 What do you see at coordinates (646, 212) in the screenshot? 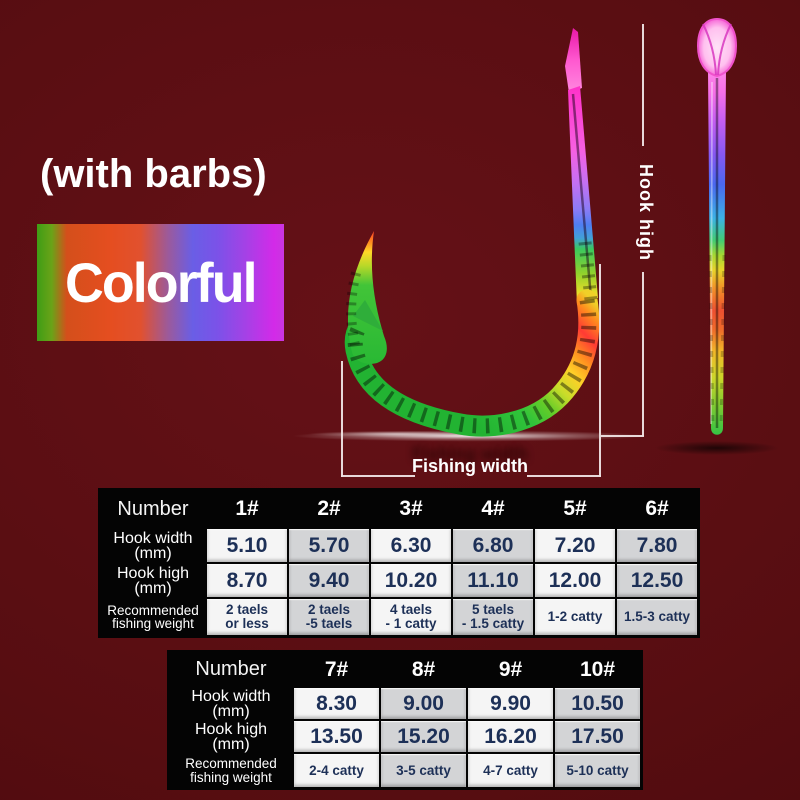
I see `hook-high-label: Hook high` at bounding box center [646, 212].